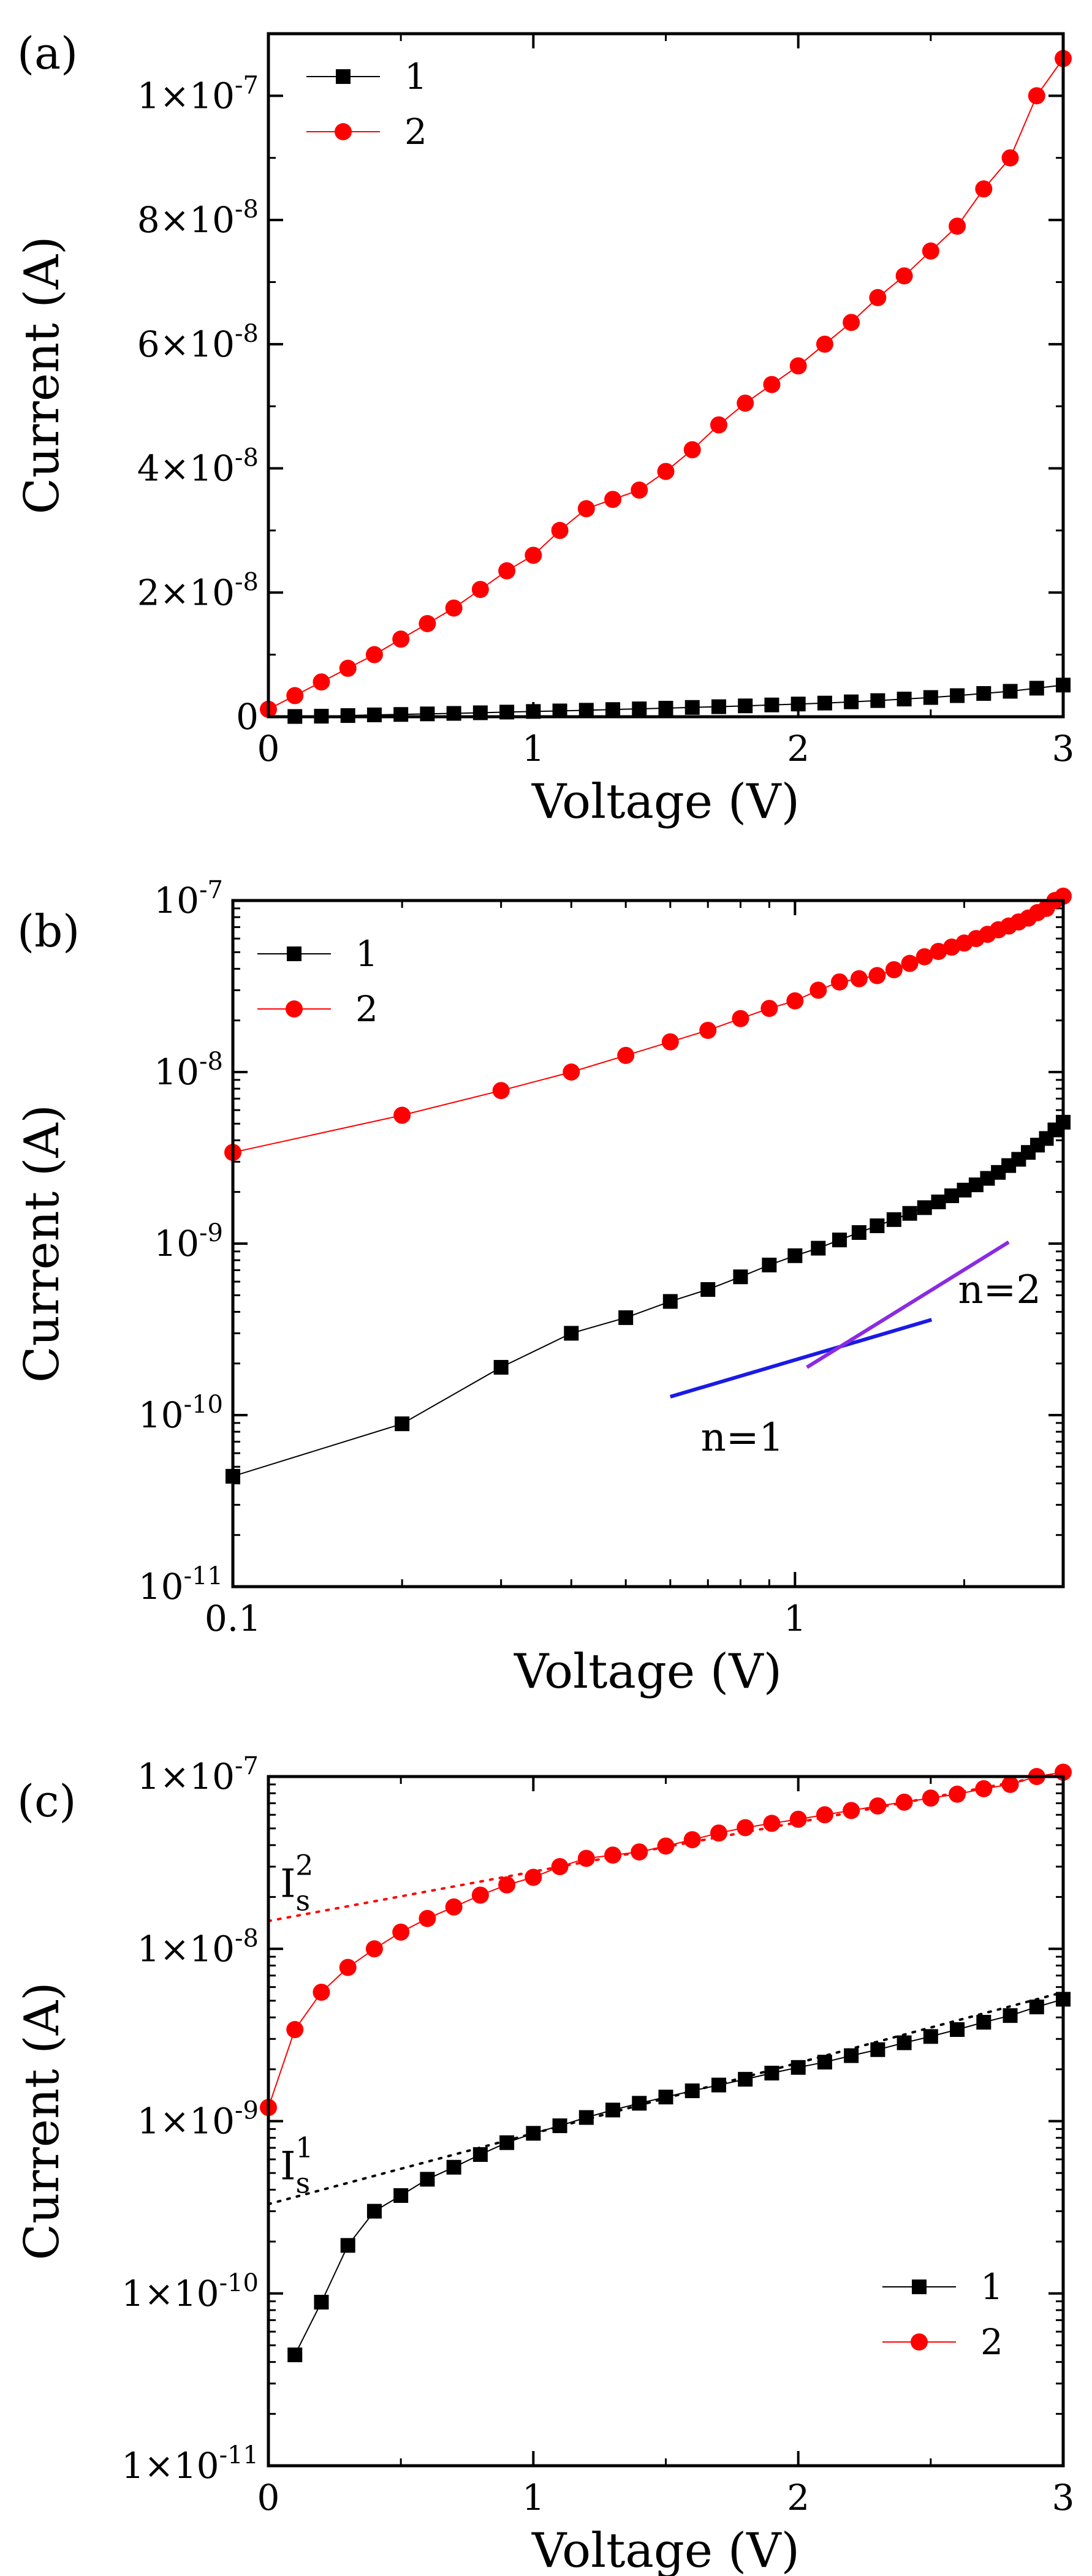  I want to click on y-tick-label: 4×10⁻⁸, so click(198, 466).